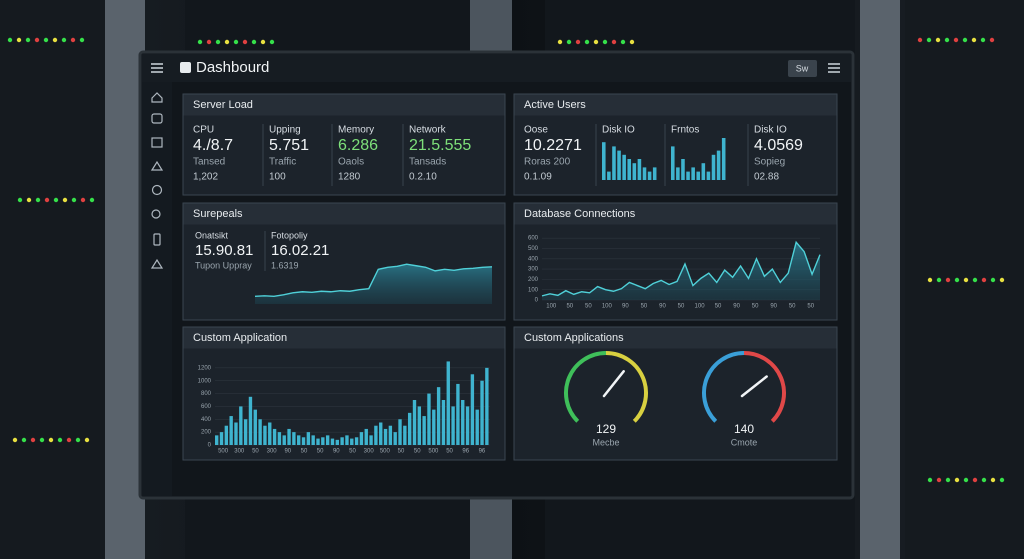 Image resolution: width=1024 pixels, height=559 pixels. What do you see at coordinates (285, 265) in the screenshot?
I see `metric-sub: 1.6319` at bounding box center [285, 265].